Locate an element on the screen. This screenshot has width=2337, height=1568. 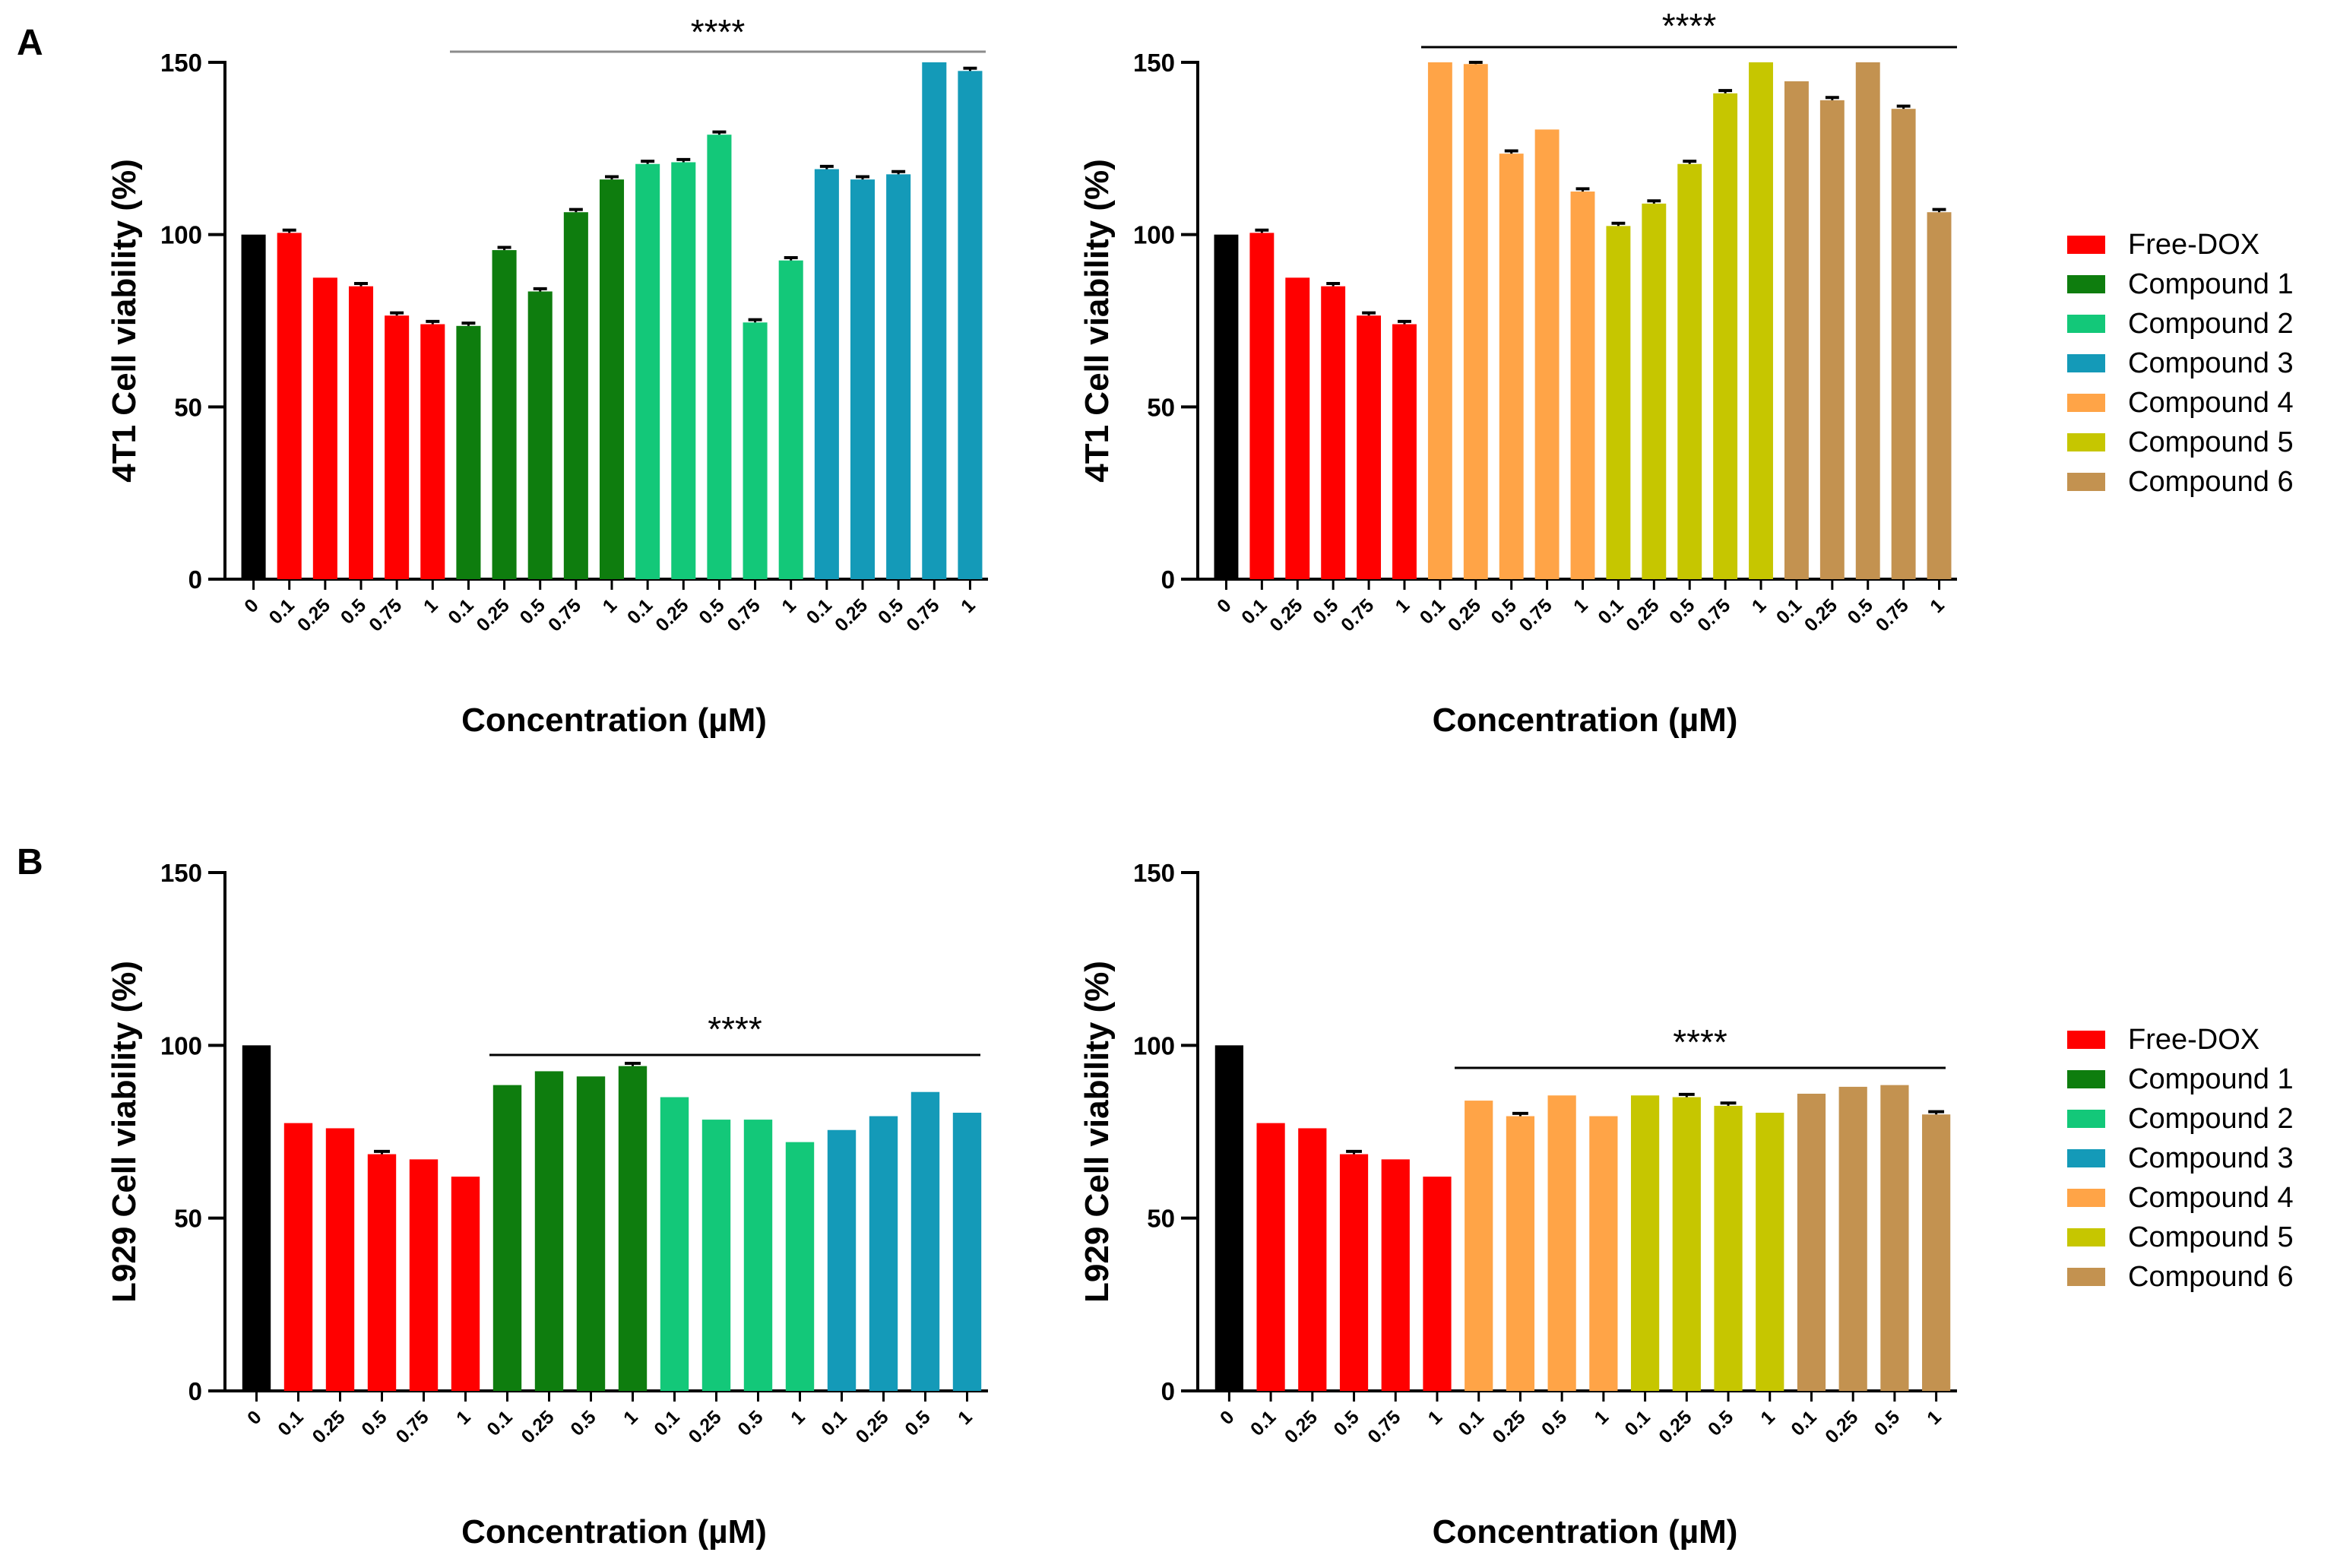
panel-label-a: A is located at coordinates (30, 43).